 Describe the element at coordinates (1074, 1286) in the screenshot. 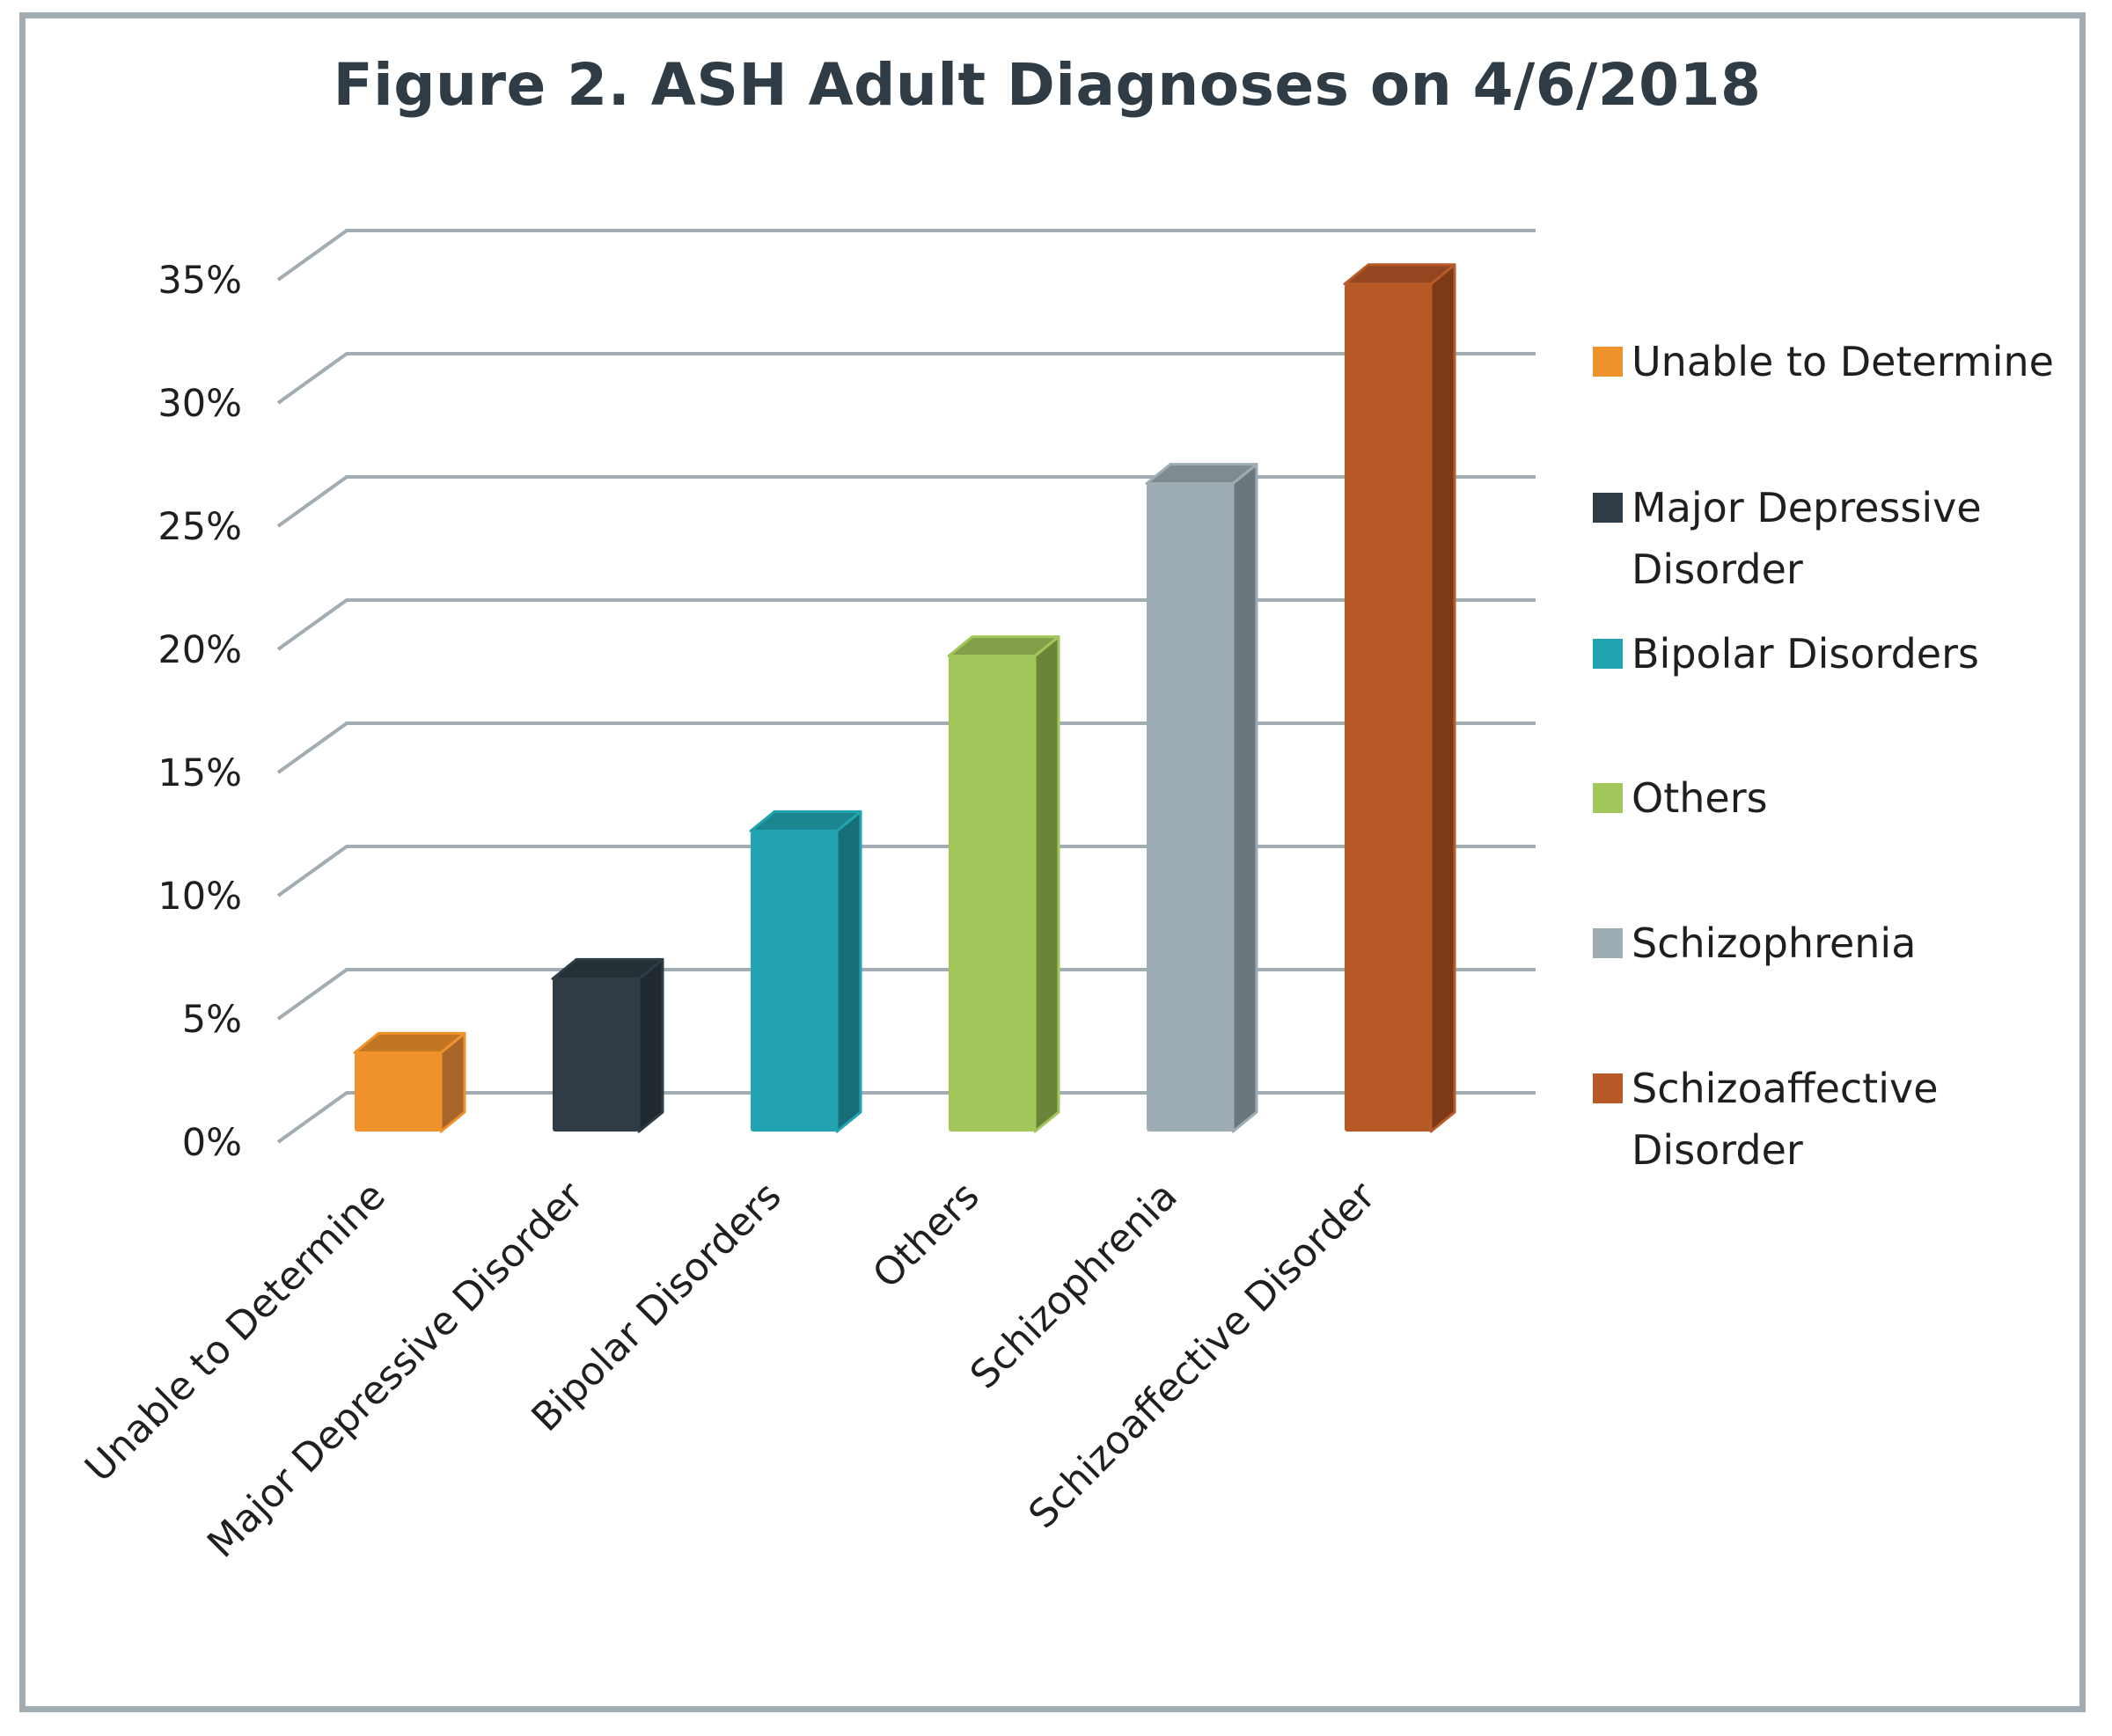

I see `x-tick-label: Schizophrenia` at that location.